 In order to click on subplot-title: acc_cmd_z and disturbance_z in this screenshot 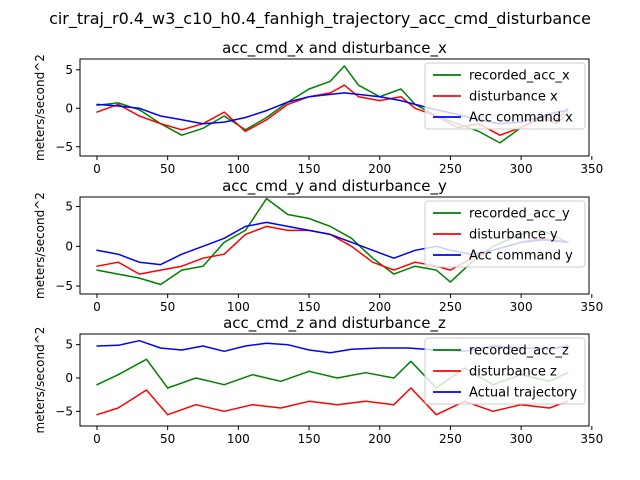, I will do `click(334, 323)`.